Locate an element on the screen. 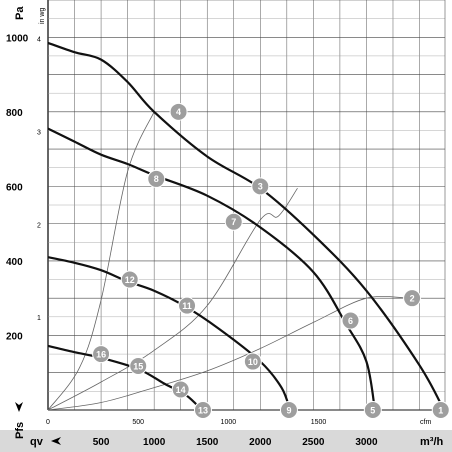 This screenshot has width=452, height=452. x-axis-band is located at coordinates (226, 441).